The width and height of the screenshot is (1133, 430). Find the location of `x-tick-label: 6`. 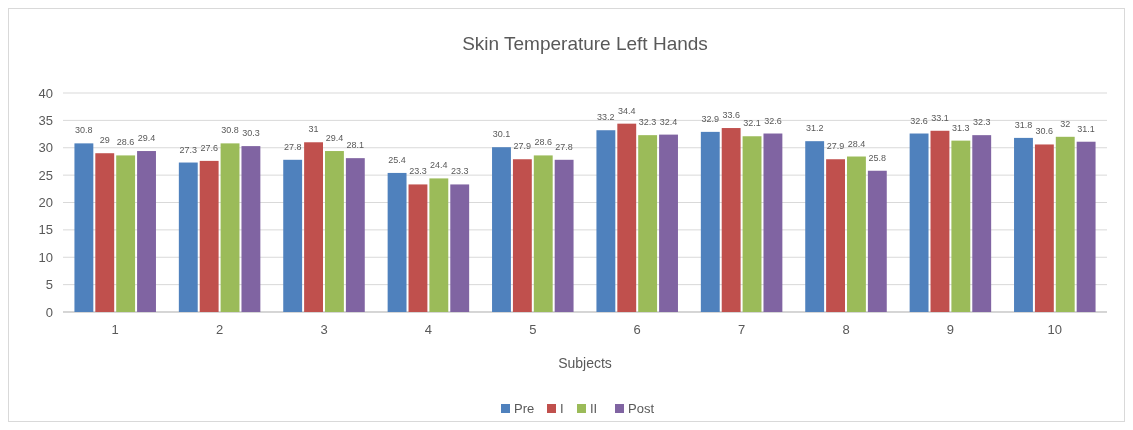

x-tick-label: 6 is located at coordinates (637, 329).